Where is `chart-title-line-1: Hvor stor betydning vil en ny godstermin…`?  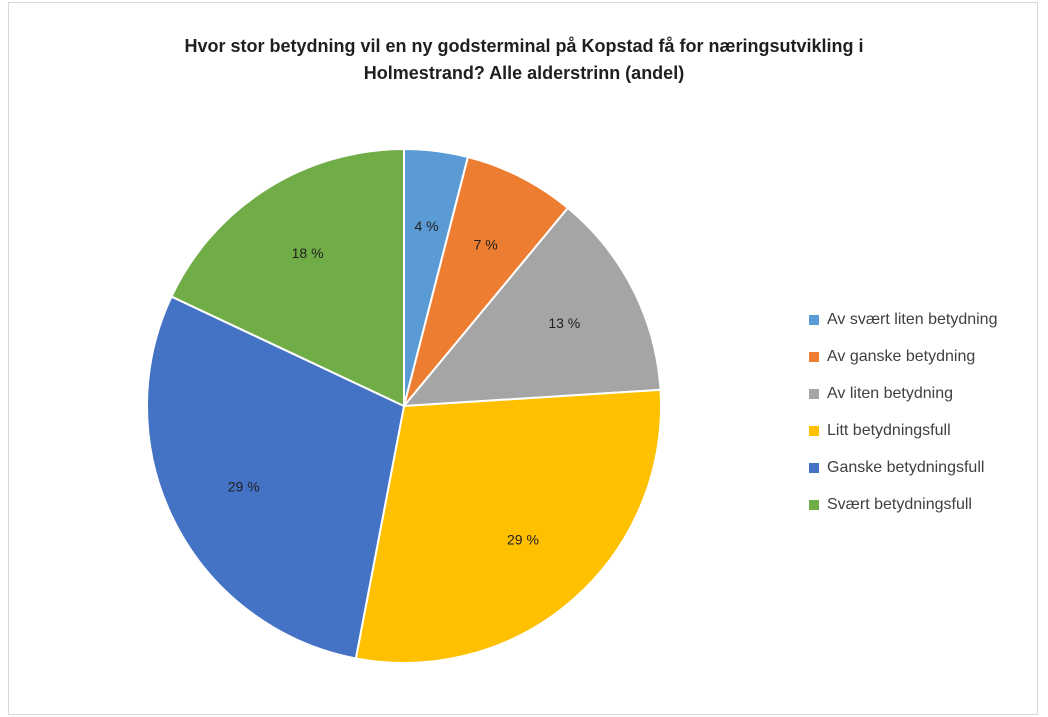 chart-title-line-1: Hvor stor betydning vil en ny godstermin… is located at coordinates (524, 46).